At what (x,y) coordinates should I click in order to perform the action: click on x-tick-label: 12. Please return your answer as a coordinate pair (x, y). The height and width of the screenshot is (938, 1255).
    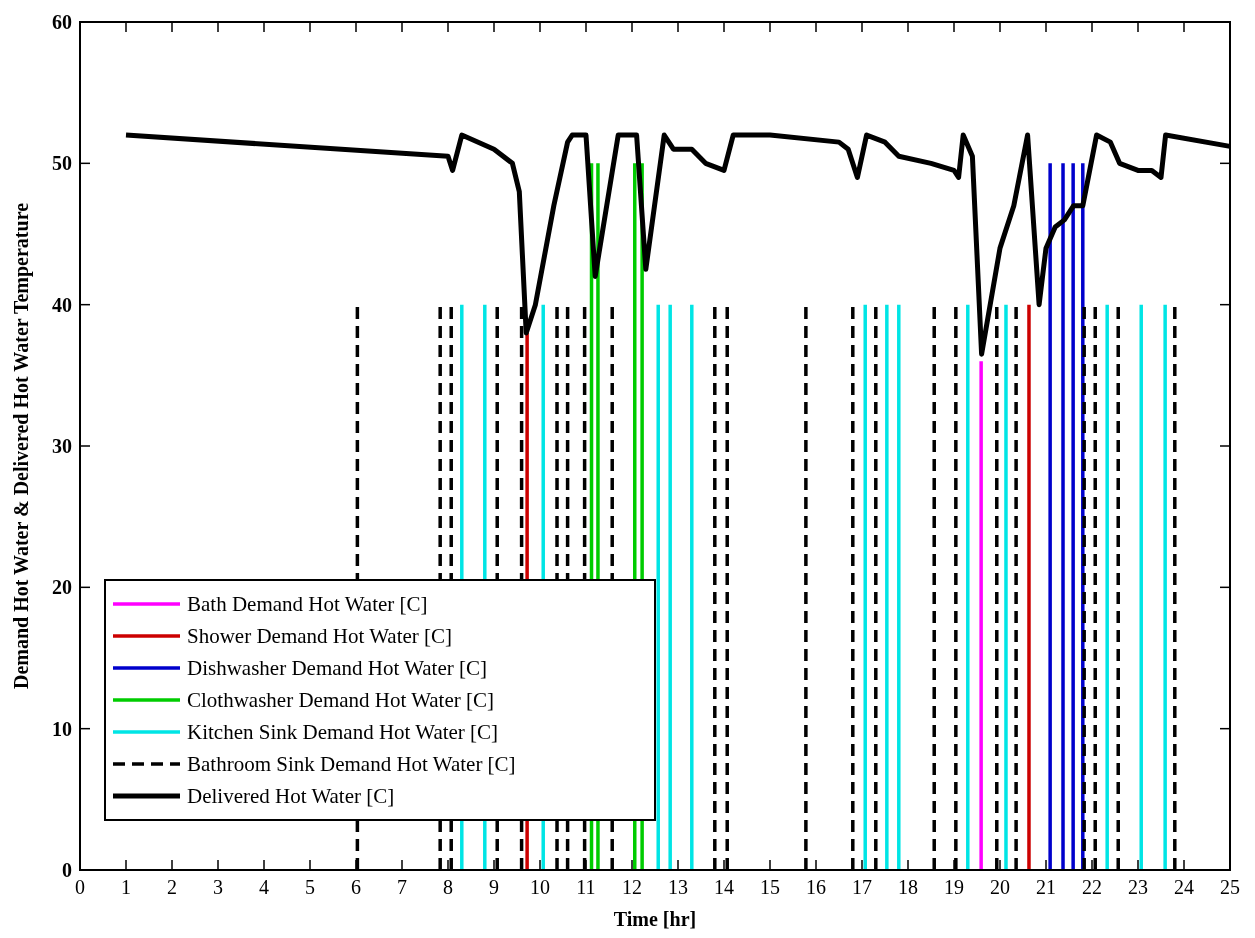
    Looking at the image, I should click on (632, 887).